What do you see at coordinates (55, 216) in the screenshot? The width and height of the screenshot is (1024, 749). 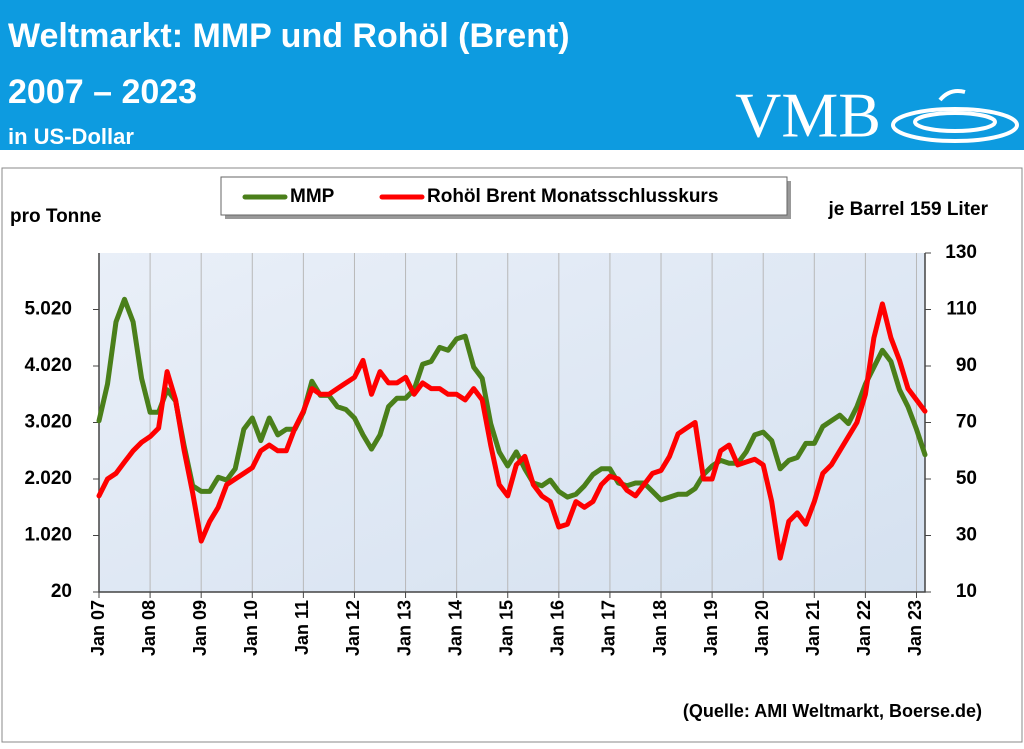 I see `y-axis-label: pro Tonne` at bounding box center [55, 216].